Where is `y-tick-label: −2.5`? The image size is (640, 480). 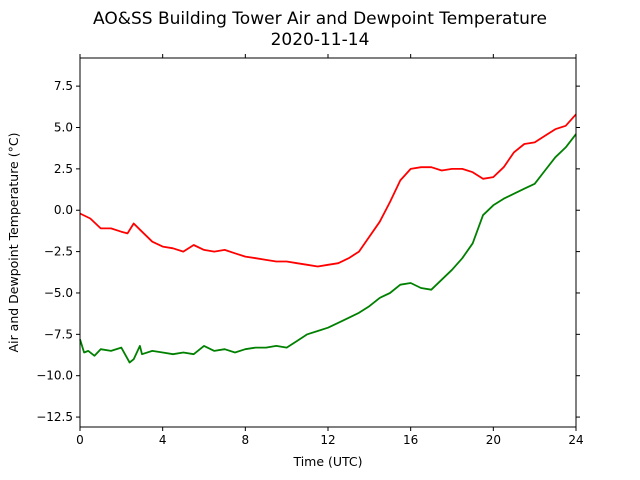 y-tick-label: −2.5 is located at coordinates (58, 252).